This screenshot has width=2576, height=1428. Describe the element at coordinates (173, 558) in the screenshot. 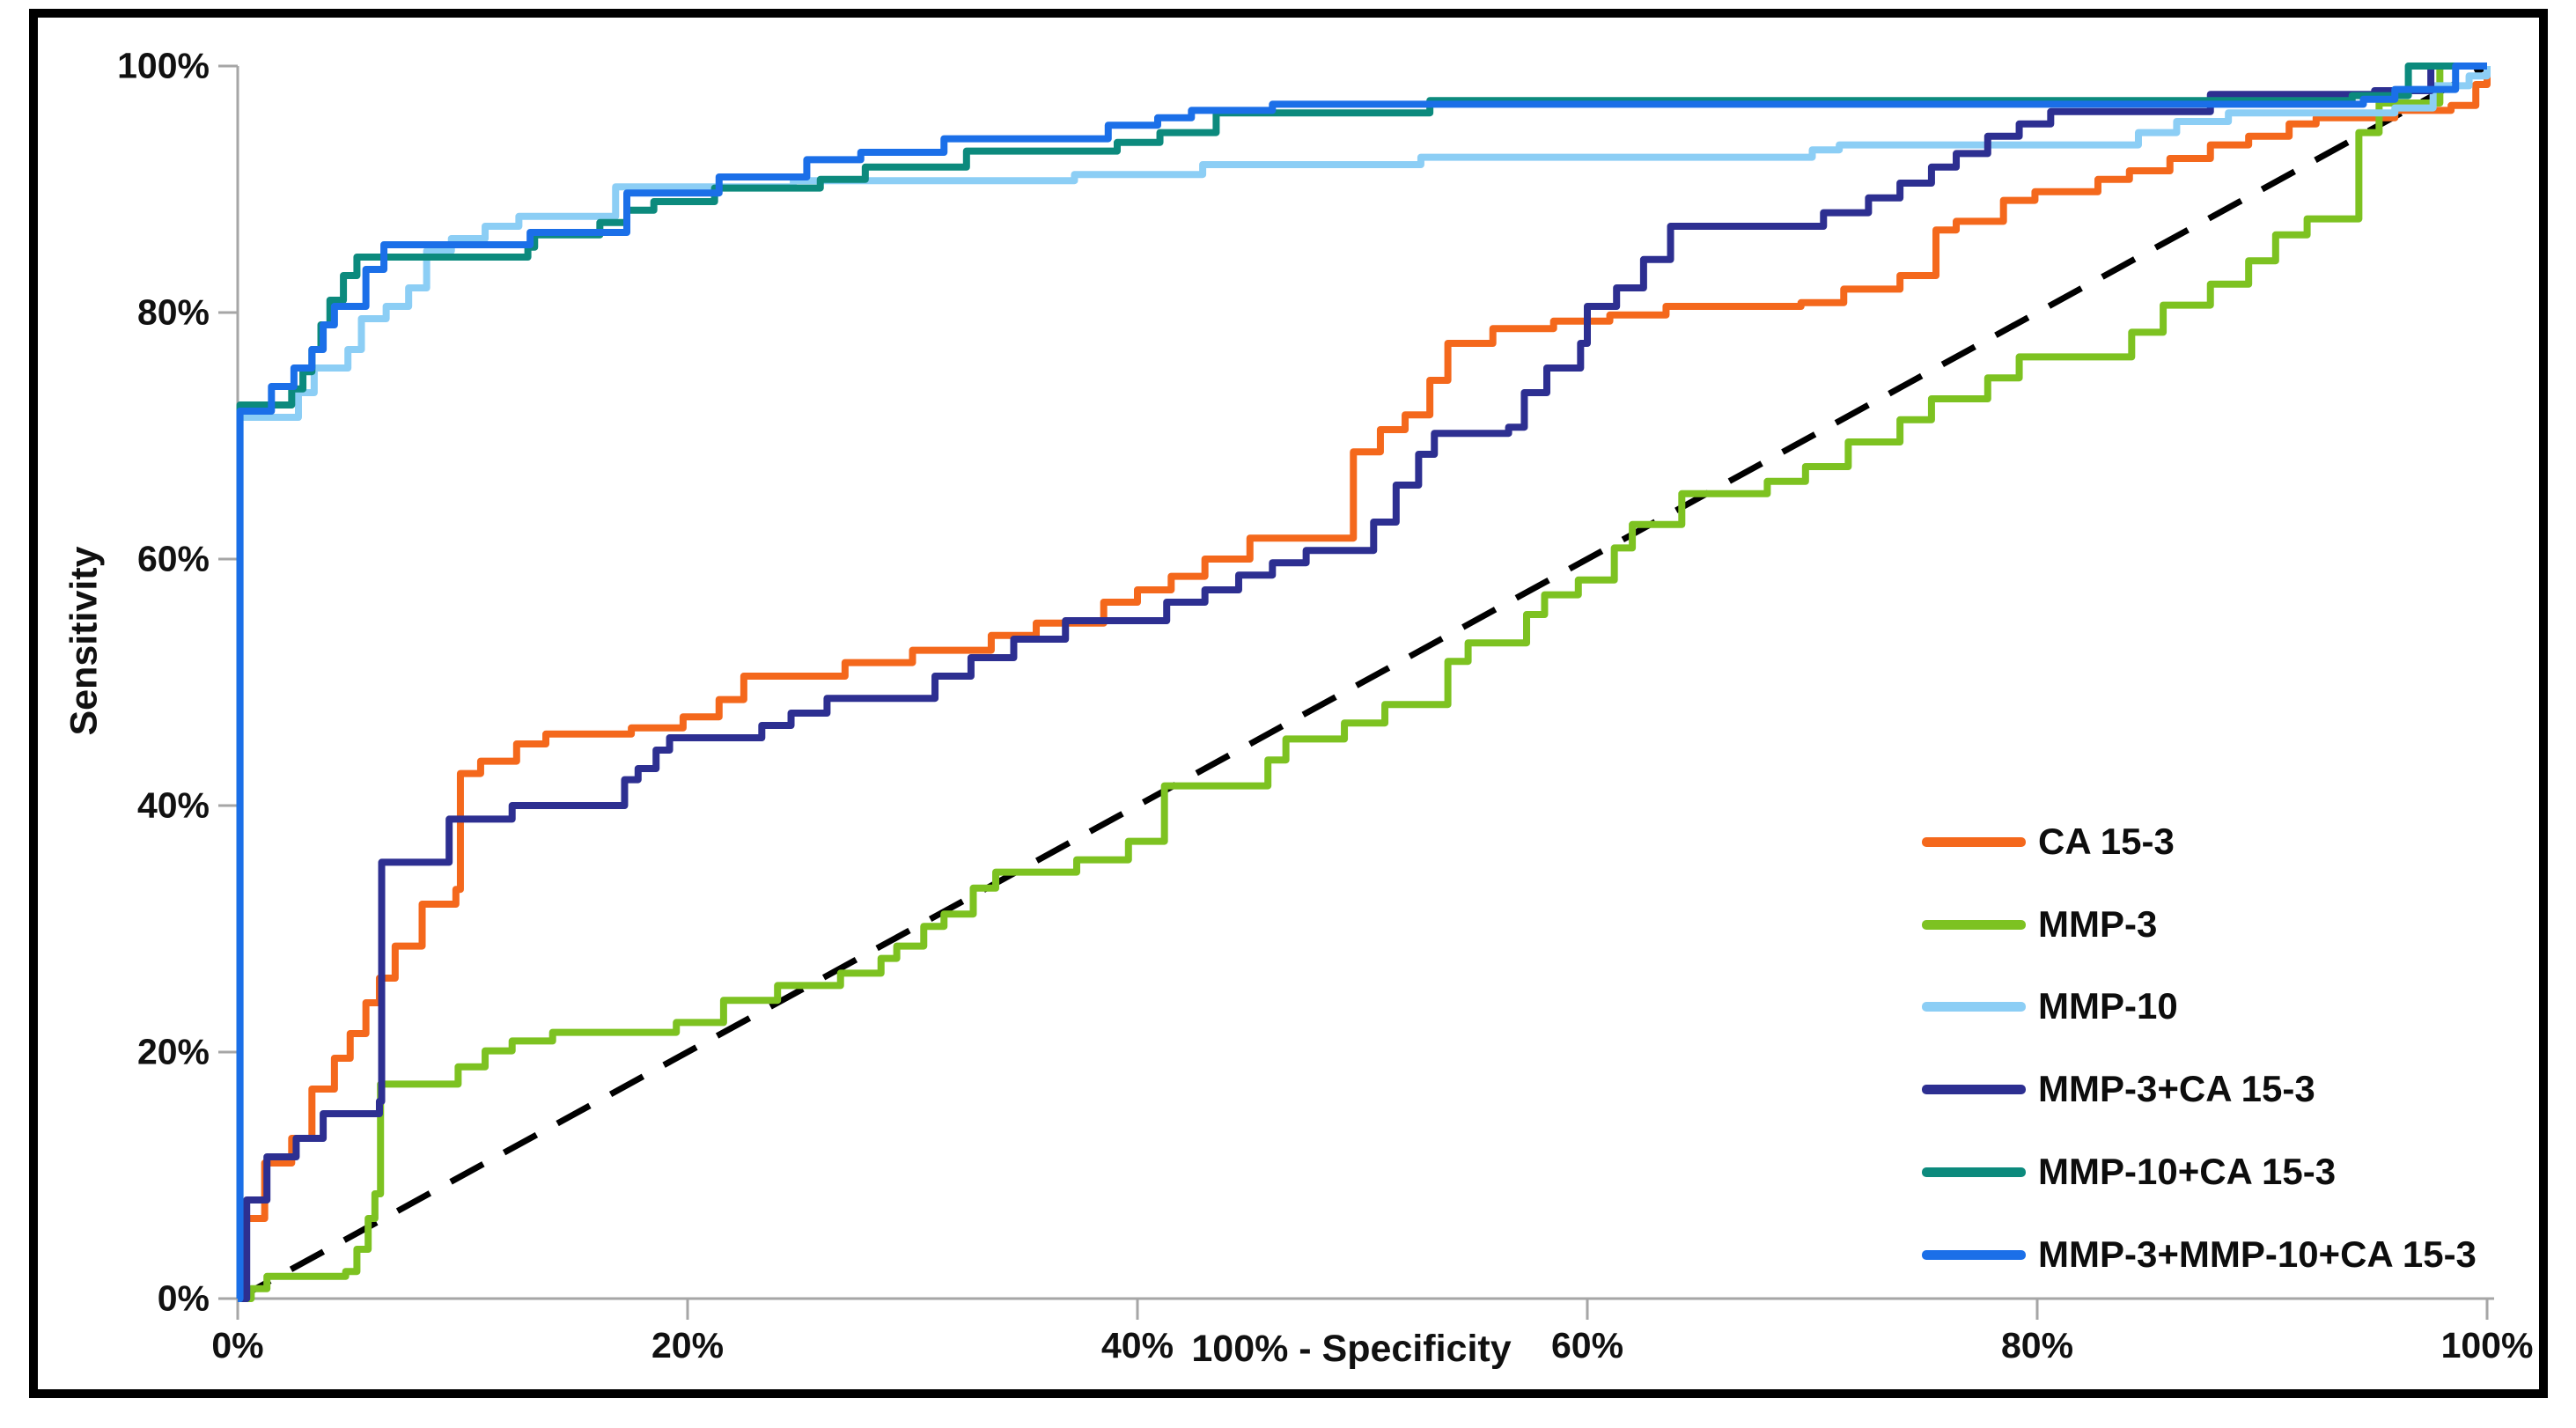

I see `y-tick-label: 60%` at that location.